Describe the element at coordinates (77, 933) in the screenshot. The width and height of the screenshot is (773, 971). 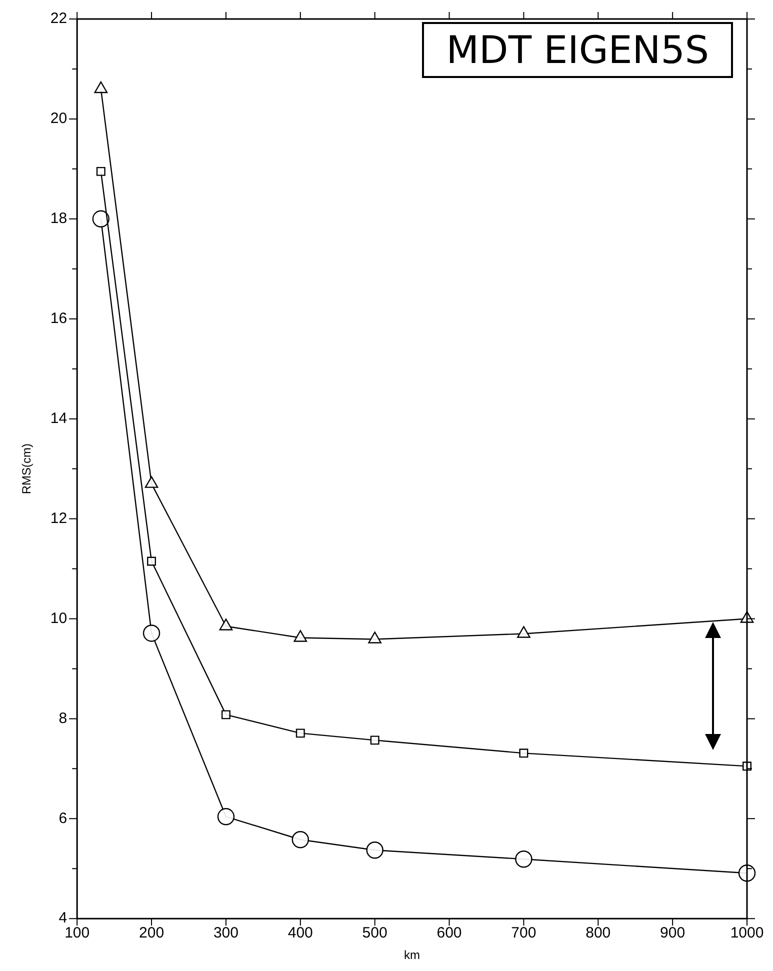
I see `x-tick-label: 100` at that location.